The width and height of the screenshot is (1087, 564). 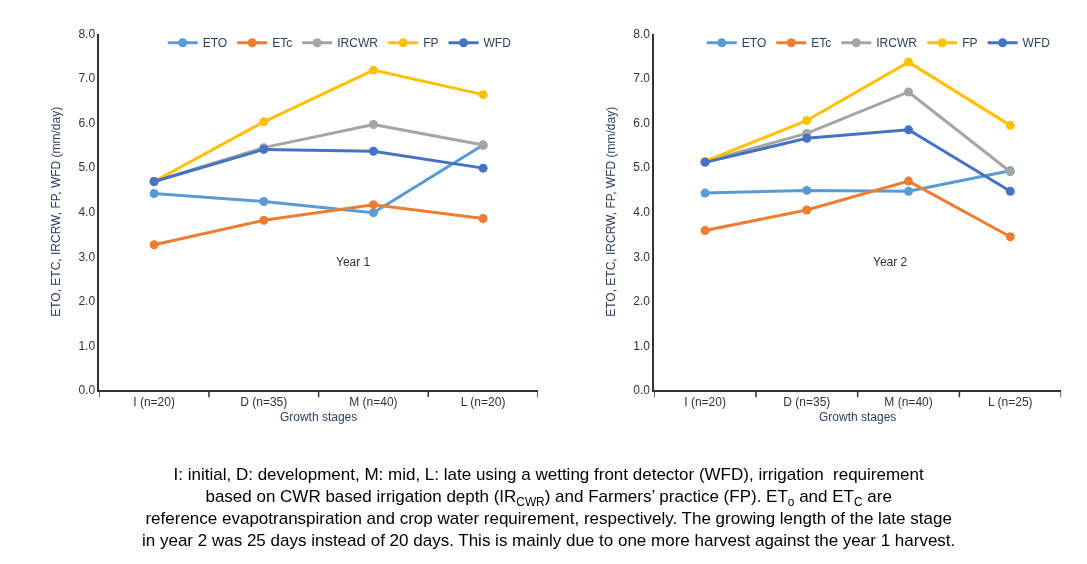 I want to click on x-tick-label: L (n=20), so click(x=483, y=402).